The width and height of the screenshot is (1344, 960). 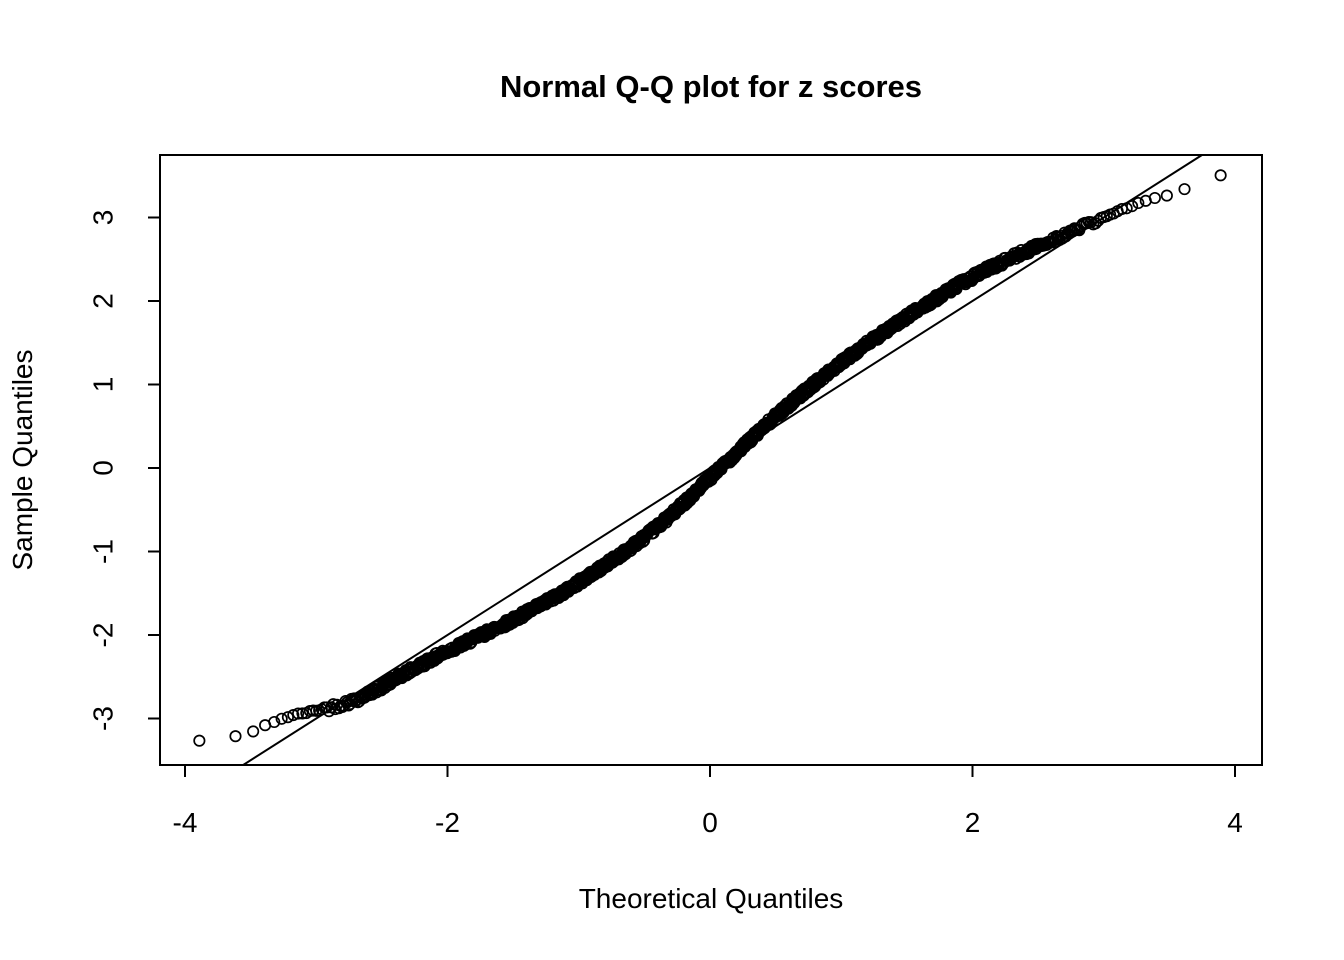 I want to click on x-tick-label: -4, so click(x=185, y=822).